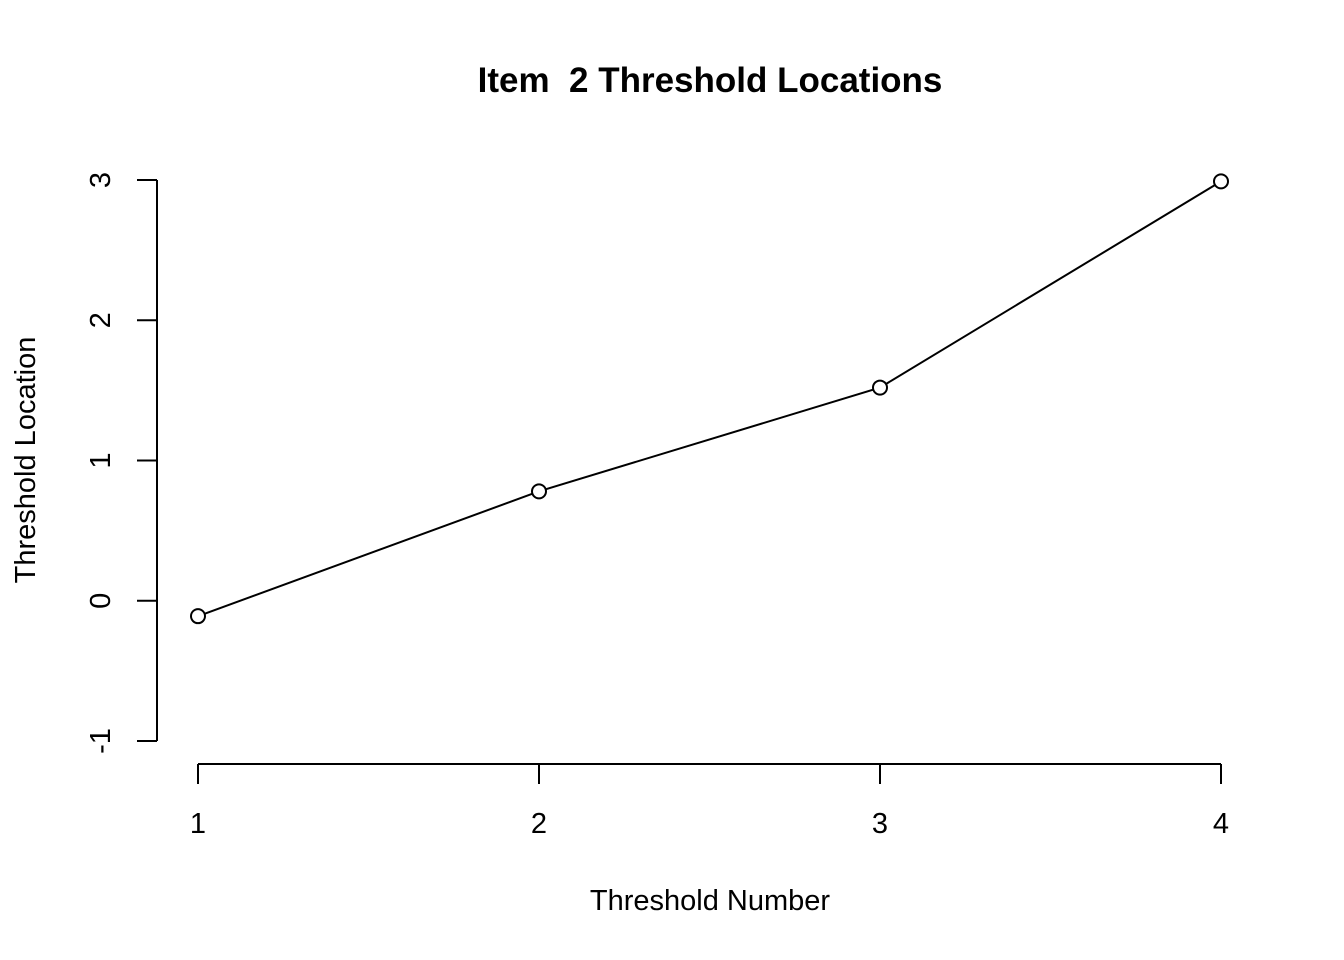 This screenshot has height=960, width=1344. I want to click on x-tick-label: 4, so click(1221, 824).